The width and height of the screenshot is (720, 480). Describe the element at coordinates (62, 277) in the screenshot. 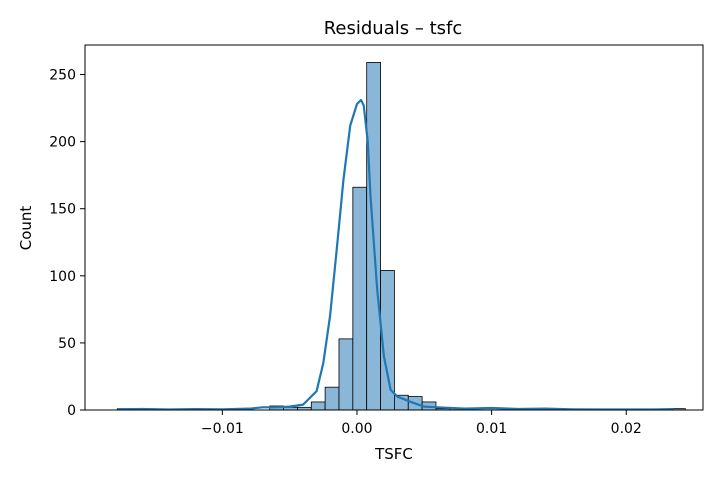

I see `y-tick-label: 100` at that location.